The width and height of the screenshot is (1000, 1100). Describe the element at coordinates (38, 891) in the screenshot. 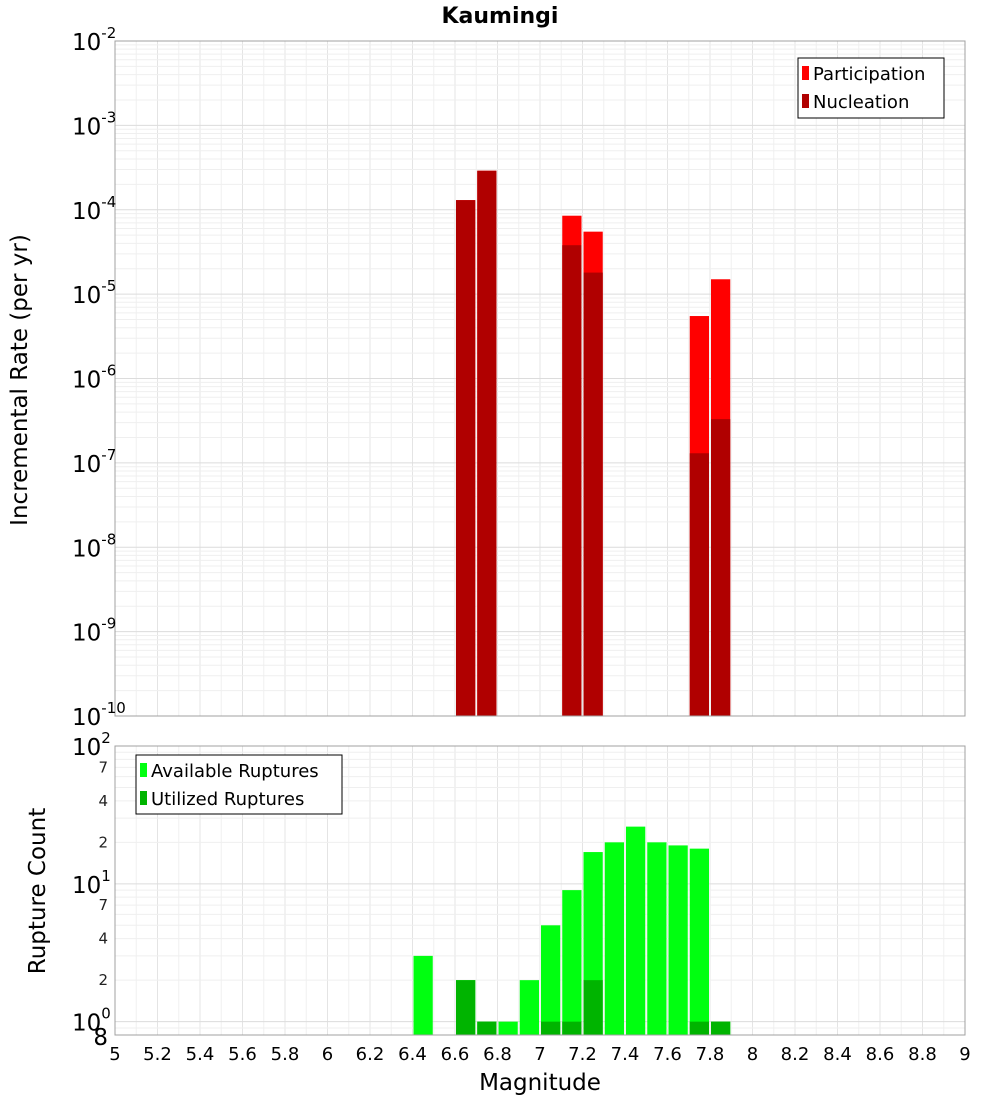

I see `bottom-y-axis-label: Rupture Count` at that location.